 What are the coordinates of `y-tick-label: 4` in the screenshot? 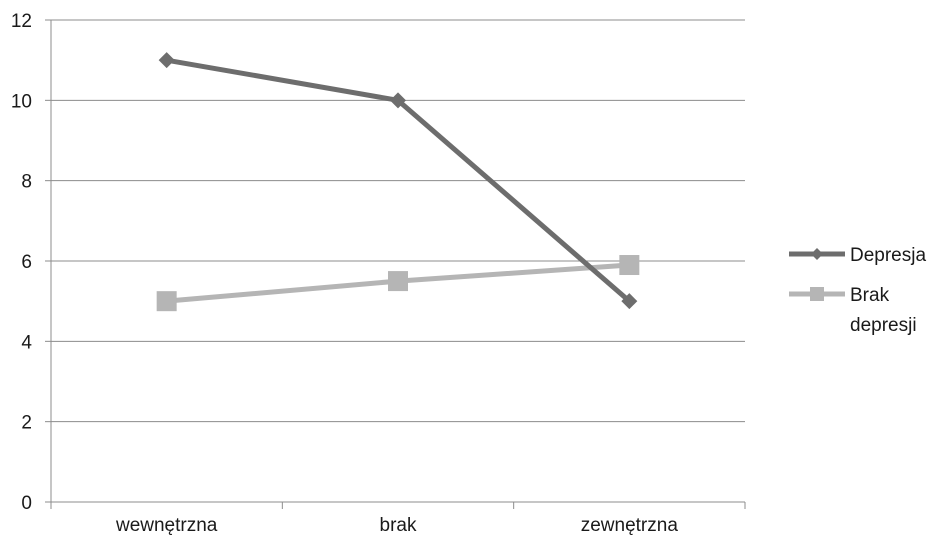 It's located at (26, 342).